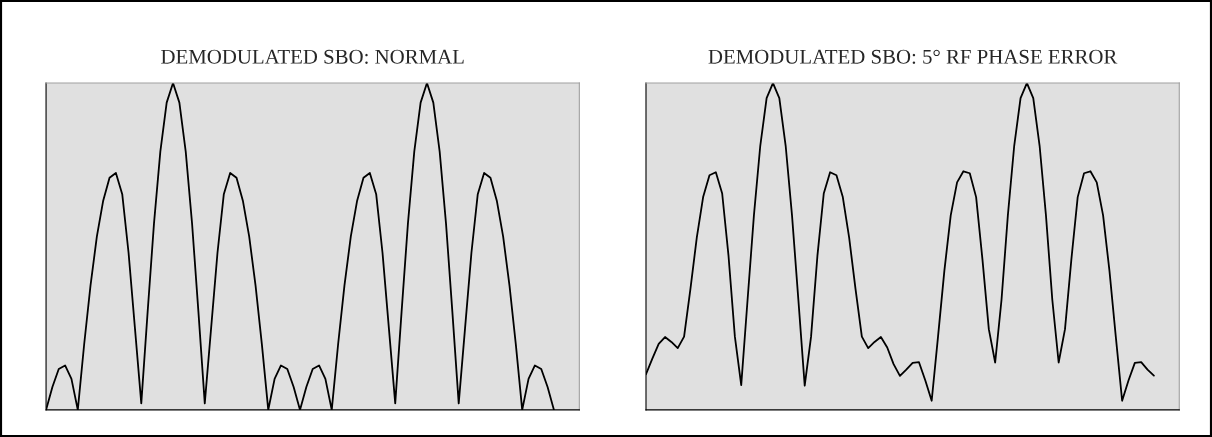  What do you see at coordinates (312, 56) in the screenshot?
I see `chart-title: DEMODULATED SBO: NORMAL` at bounding box center [312, 56].